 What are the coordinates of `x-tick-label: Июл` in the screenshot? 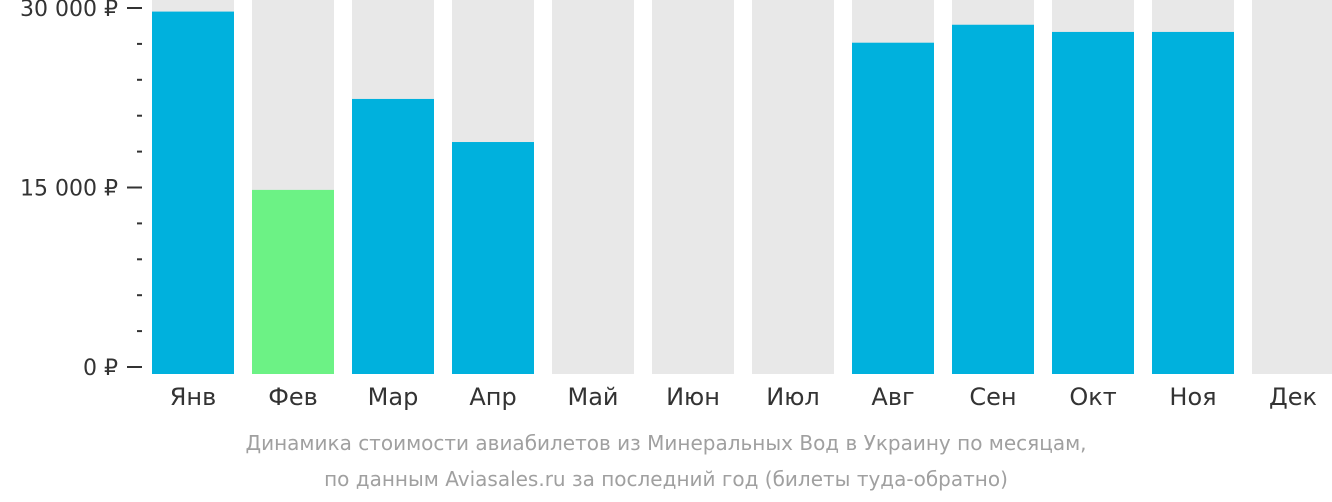 It's located at (793, 397).